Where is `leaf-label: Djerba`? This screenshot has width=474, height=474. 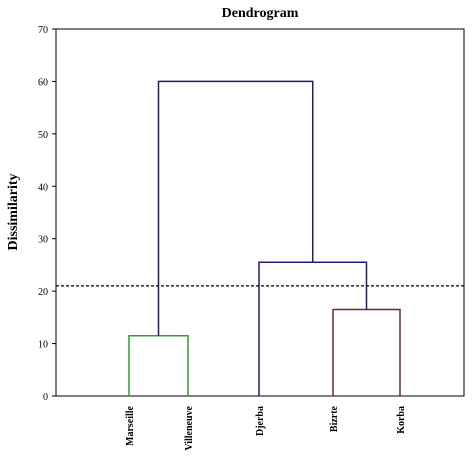
leaf-label: Djerba is located at coordinates (260, 421).